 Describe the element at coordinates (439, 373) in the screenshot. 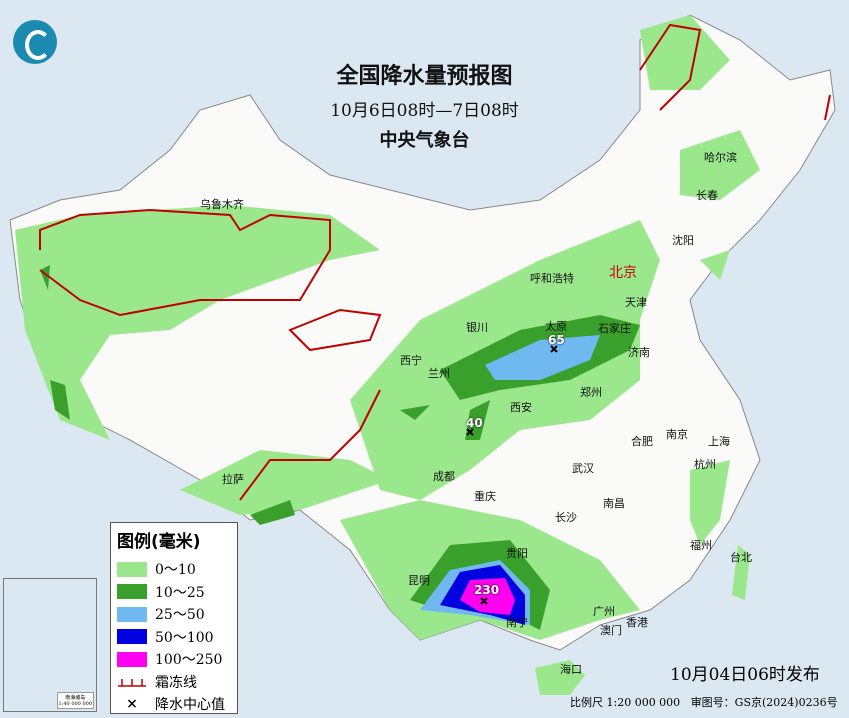

I see `city-label: 兰州` at that location.